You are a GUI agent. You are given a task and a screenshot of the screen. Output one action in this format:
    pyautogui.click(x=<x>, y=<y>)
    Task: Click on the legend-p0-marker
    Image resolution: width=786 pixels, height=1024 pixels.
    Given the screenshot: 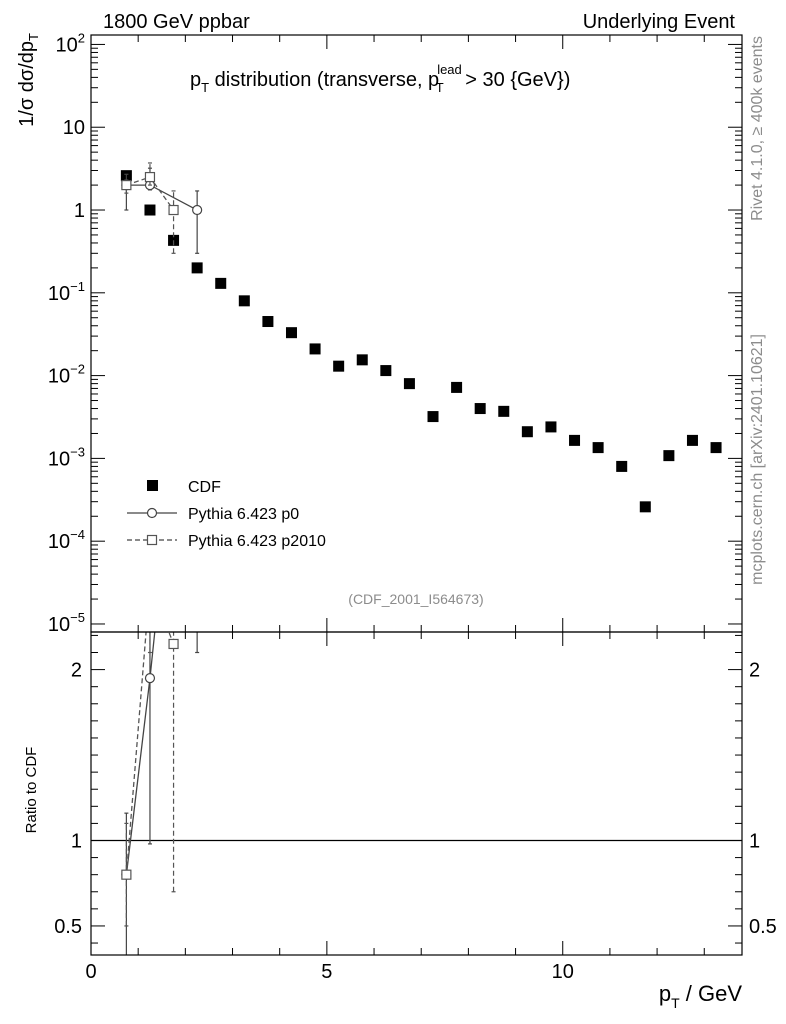 What is the action you would take?
    pyautogui.click(x=152, y=513)
    